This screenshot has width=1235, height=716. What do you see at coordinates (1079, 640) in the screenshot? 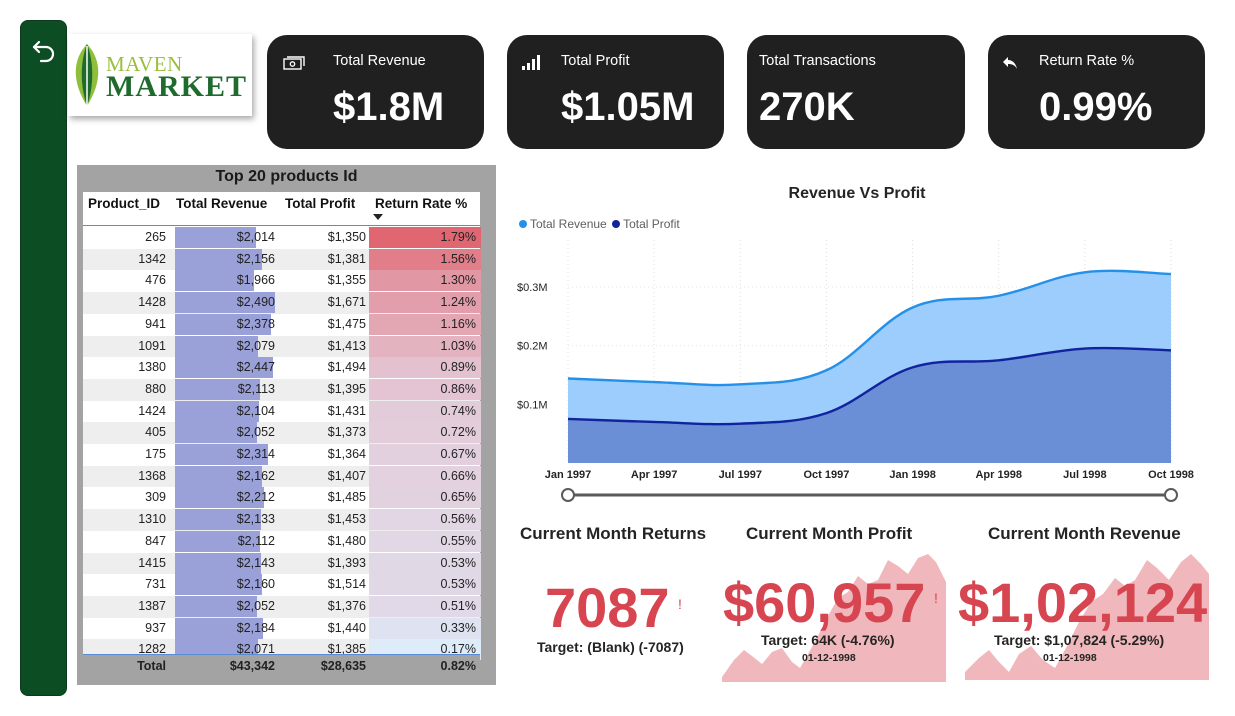
I see `current-month-revenue-target: Target: $1,07,824 (-5.29%)` at bounding box center [1079, 640].